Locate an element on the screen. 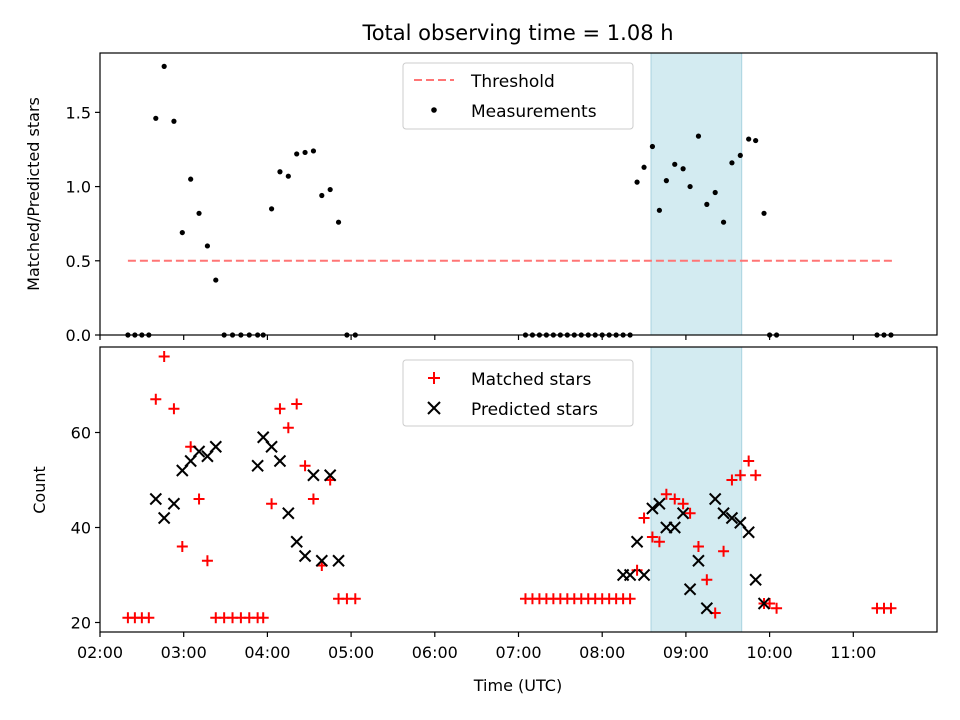  y-tick-label-top: 0.0 is located at coordinates (78, 335).